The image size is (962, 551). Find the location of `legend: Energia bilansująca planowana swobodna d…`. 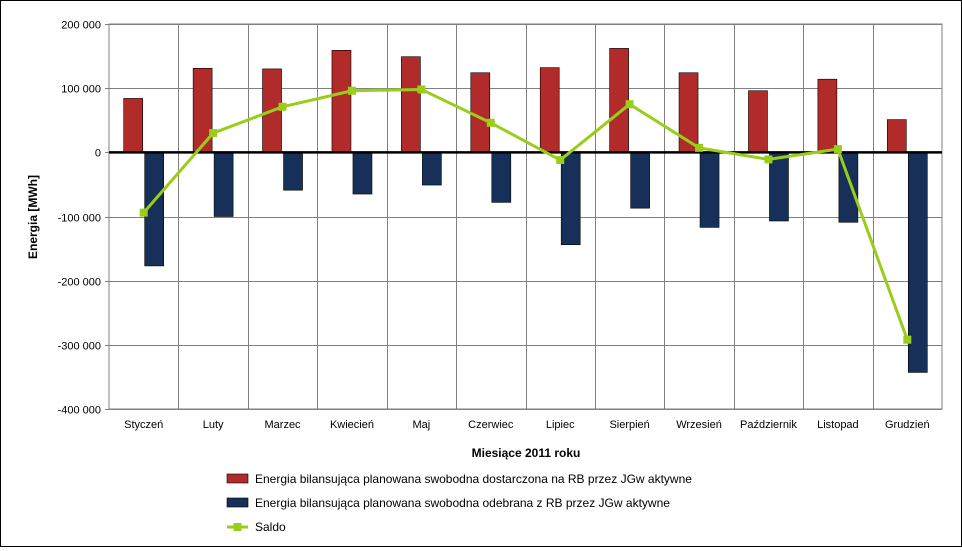

legend: Energia bilansująca planowana swobodna d… is located at coordinates (459, 503).